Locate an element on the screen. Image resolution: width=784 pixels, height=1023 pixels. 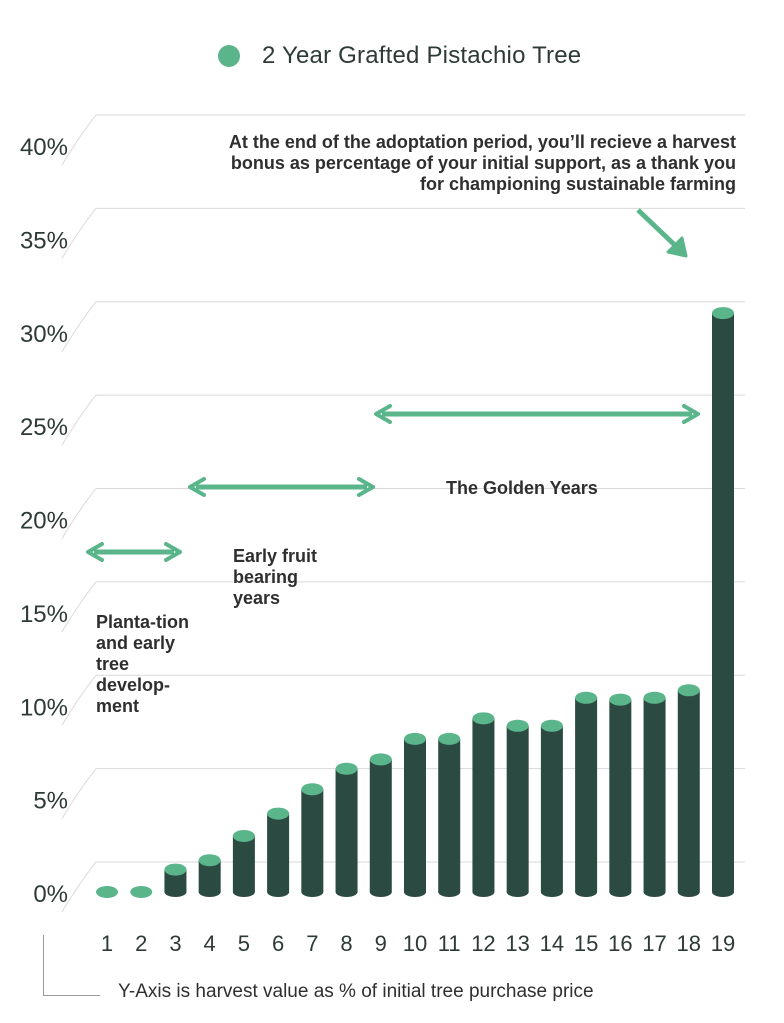
x-tick-label: 6 is located at coordinates (278, 943).